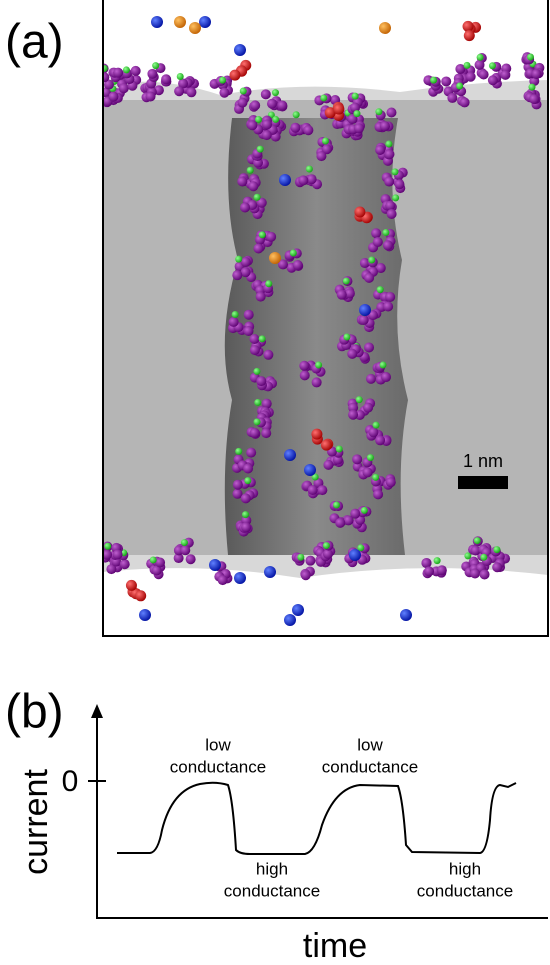 The image size is (550, 965). I want to click on zero-label: 0, so click(70, 781).